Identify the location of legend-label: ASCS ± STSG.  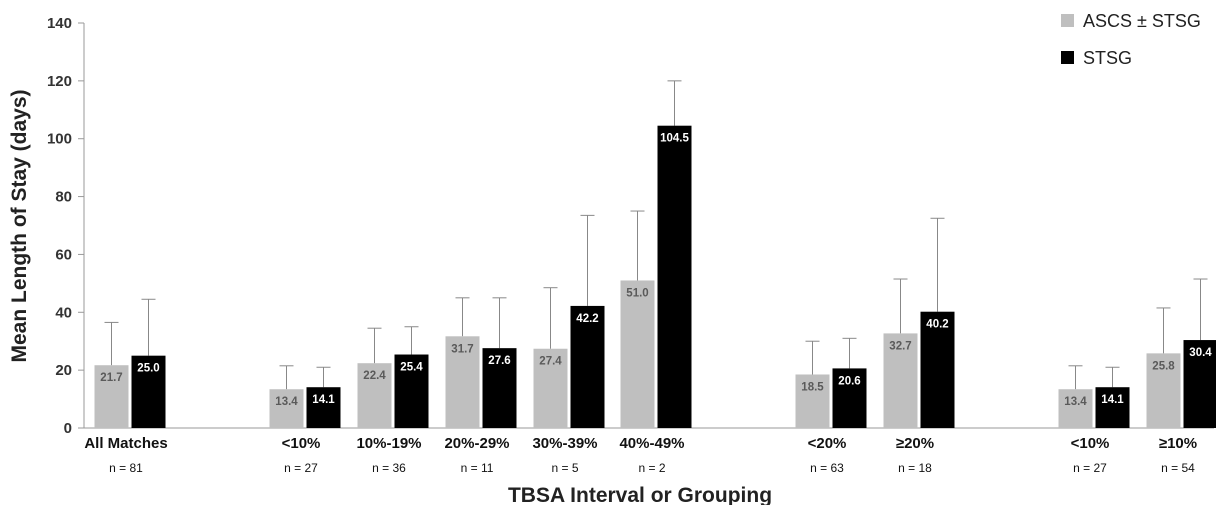
(1142, 21).